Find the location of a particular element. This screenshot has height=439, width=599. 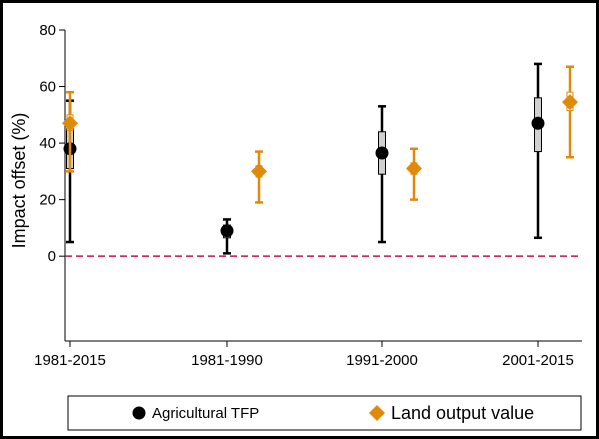

x-axis: 1981-2015 1981-1990 1991-2000 2001-2015 is located at coordinates (304, 355).